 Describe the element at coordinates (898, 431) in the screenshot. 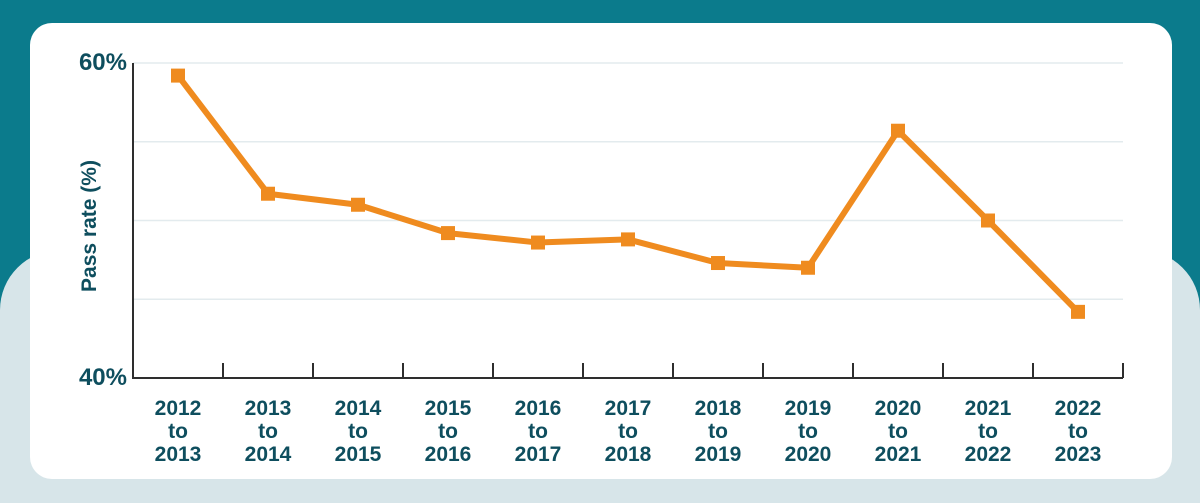

I see `x-axis-label: 2020 to 2021` at that location.